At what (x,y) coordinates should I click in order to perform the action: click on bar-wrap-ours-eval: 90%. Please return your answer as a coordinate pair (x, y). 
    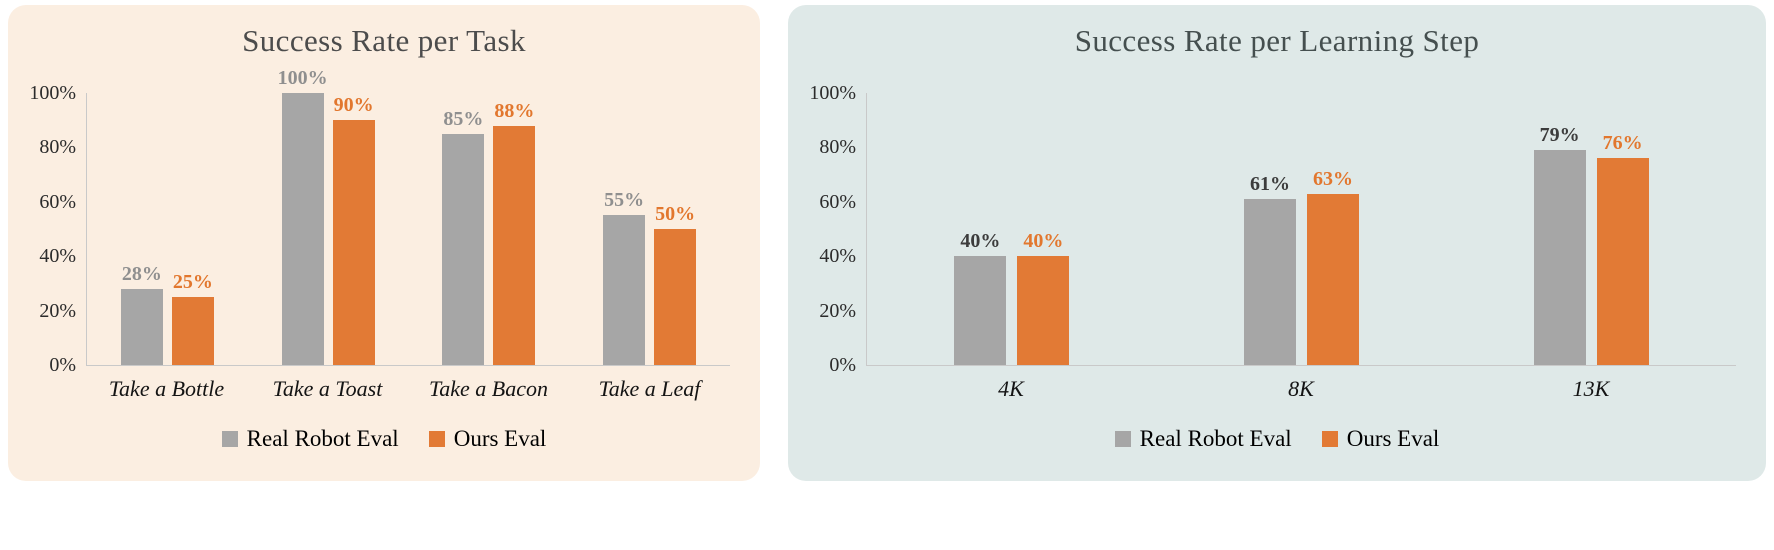
    Looking at the image, I should click on (353, 229).